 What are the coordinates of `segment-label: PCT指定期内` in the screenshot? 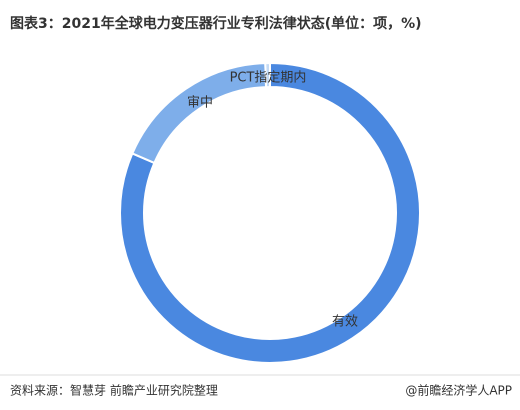 It's located at (268, 78).